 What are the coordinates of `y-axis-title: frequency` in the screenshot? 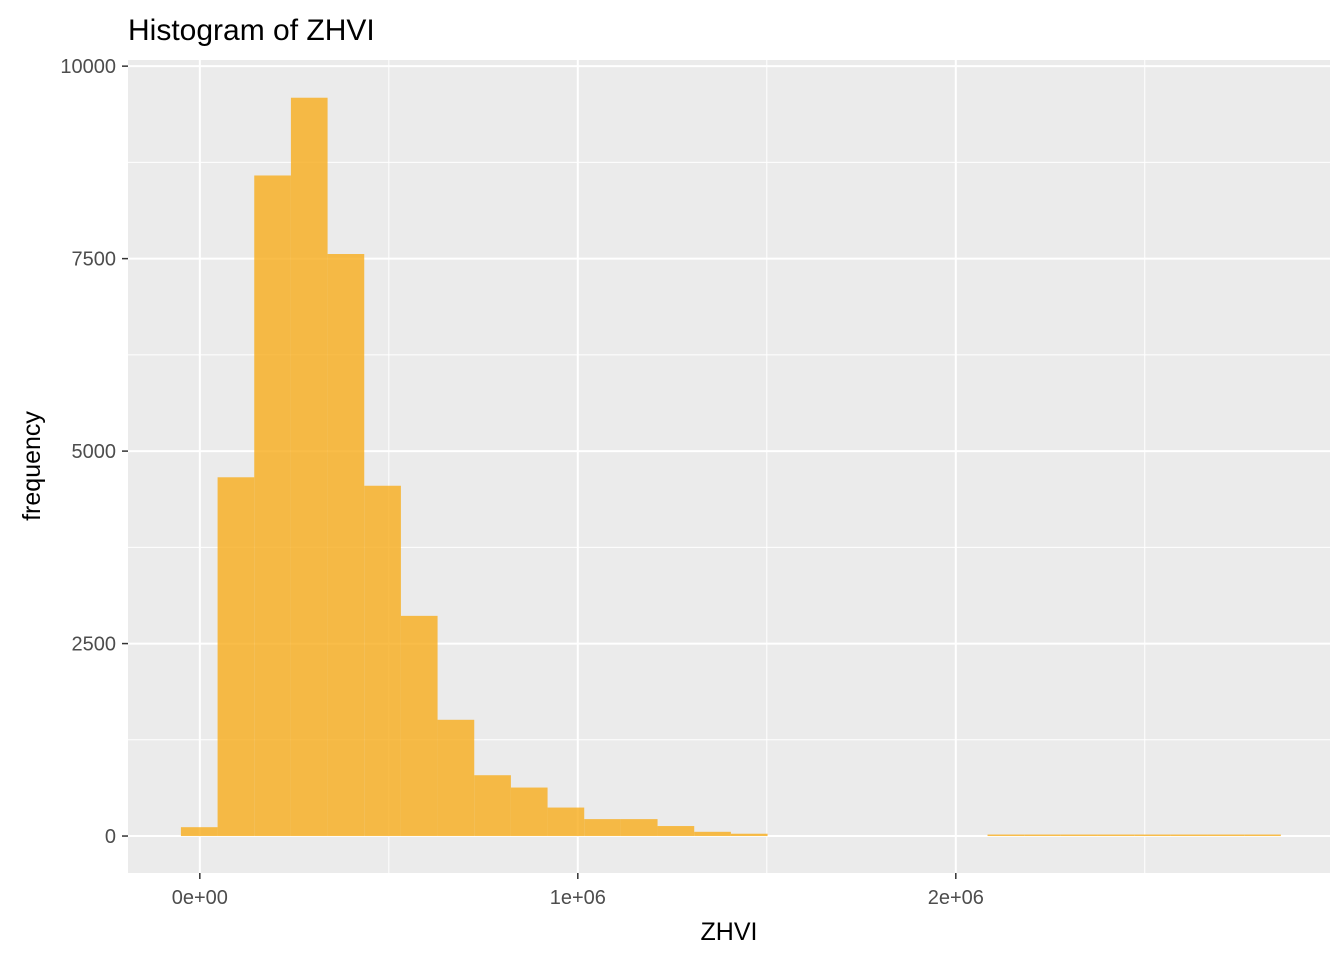 It's located at (32, 466).